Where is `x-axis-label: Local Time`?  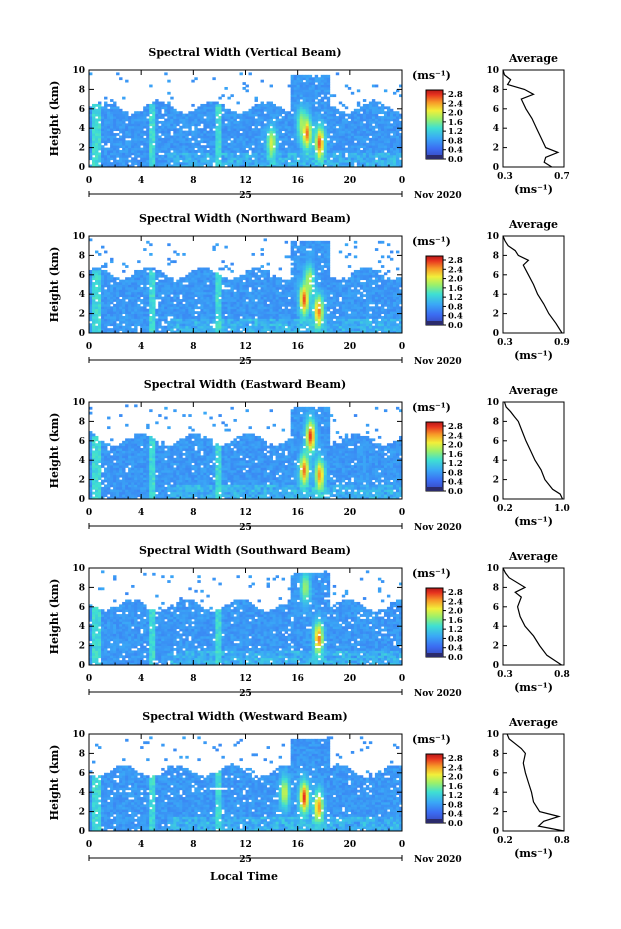
x-axis-label: Local Time is located at coordinates (244, 876).